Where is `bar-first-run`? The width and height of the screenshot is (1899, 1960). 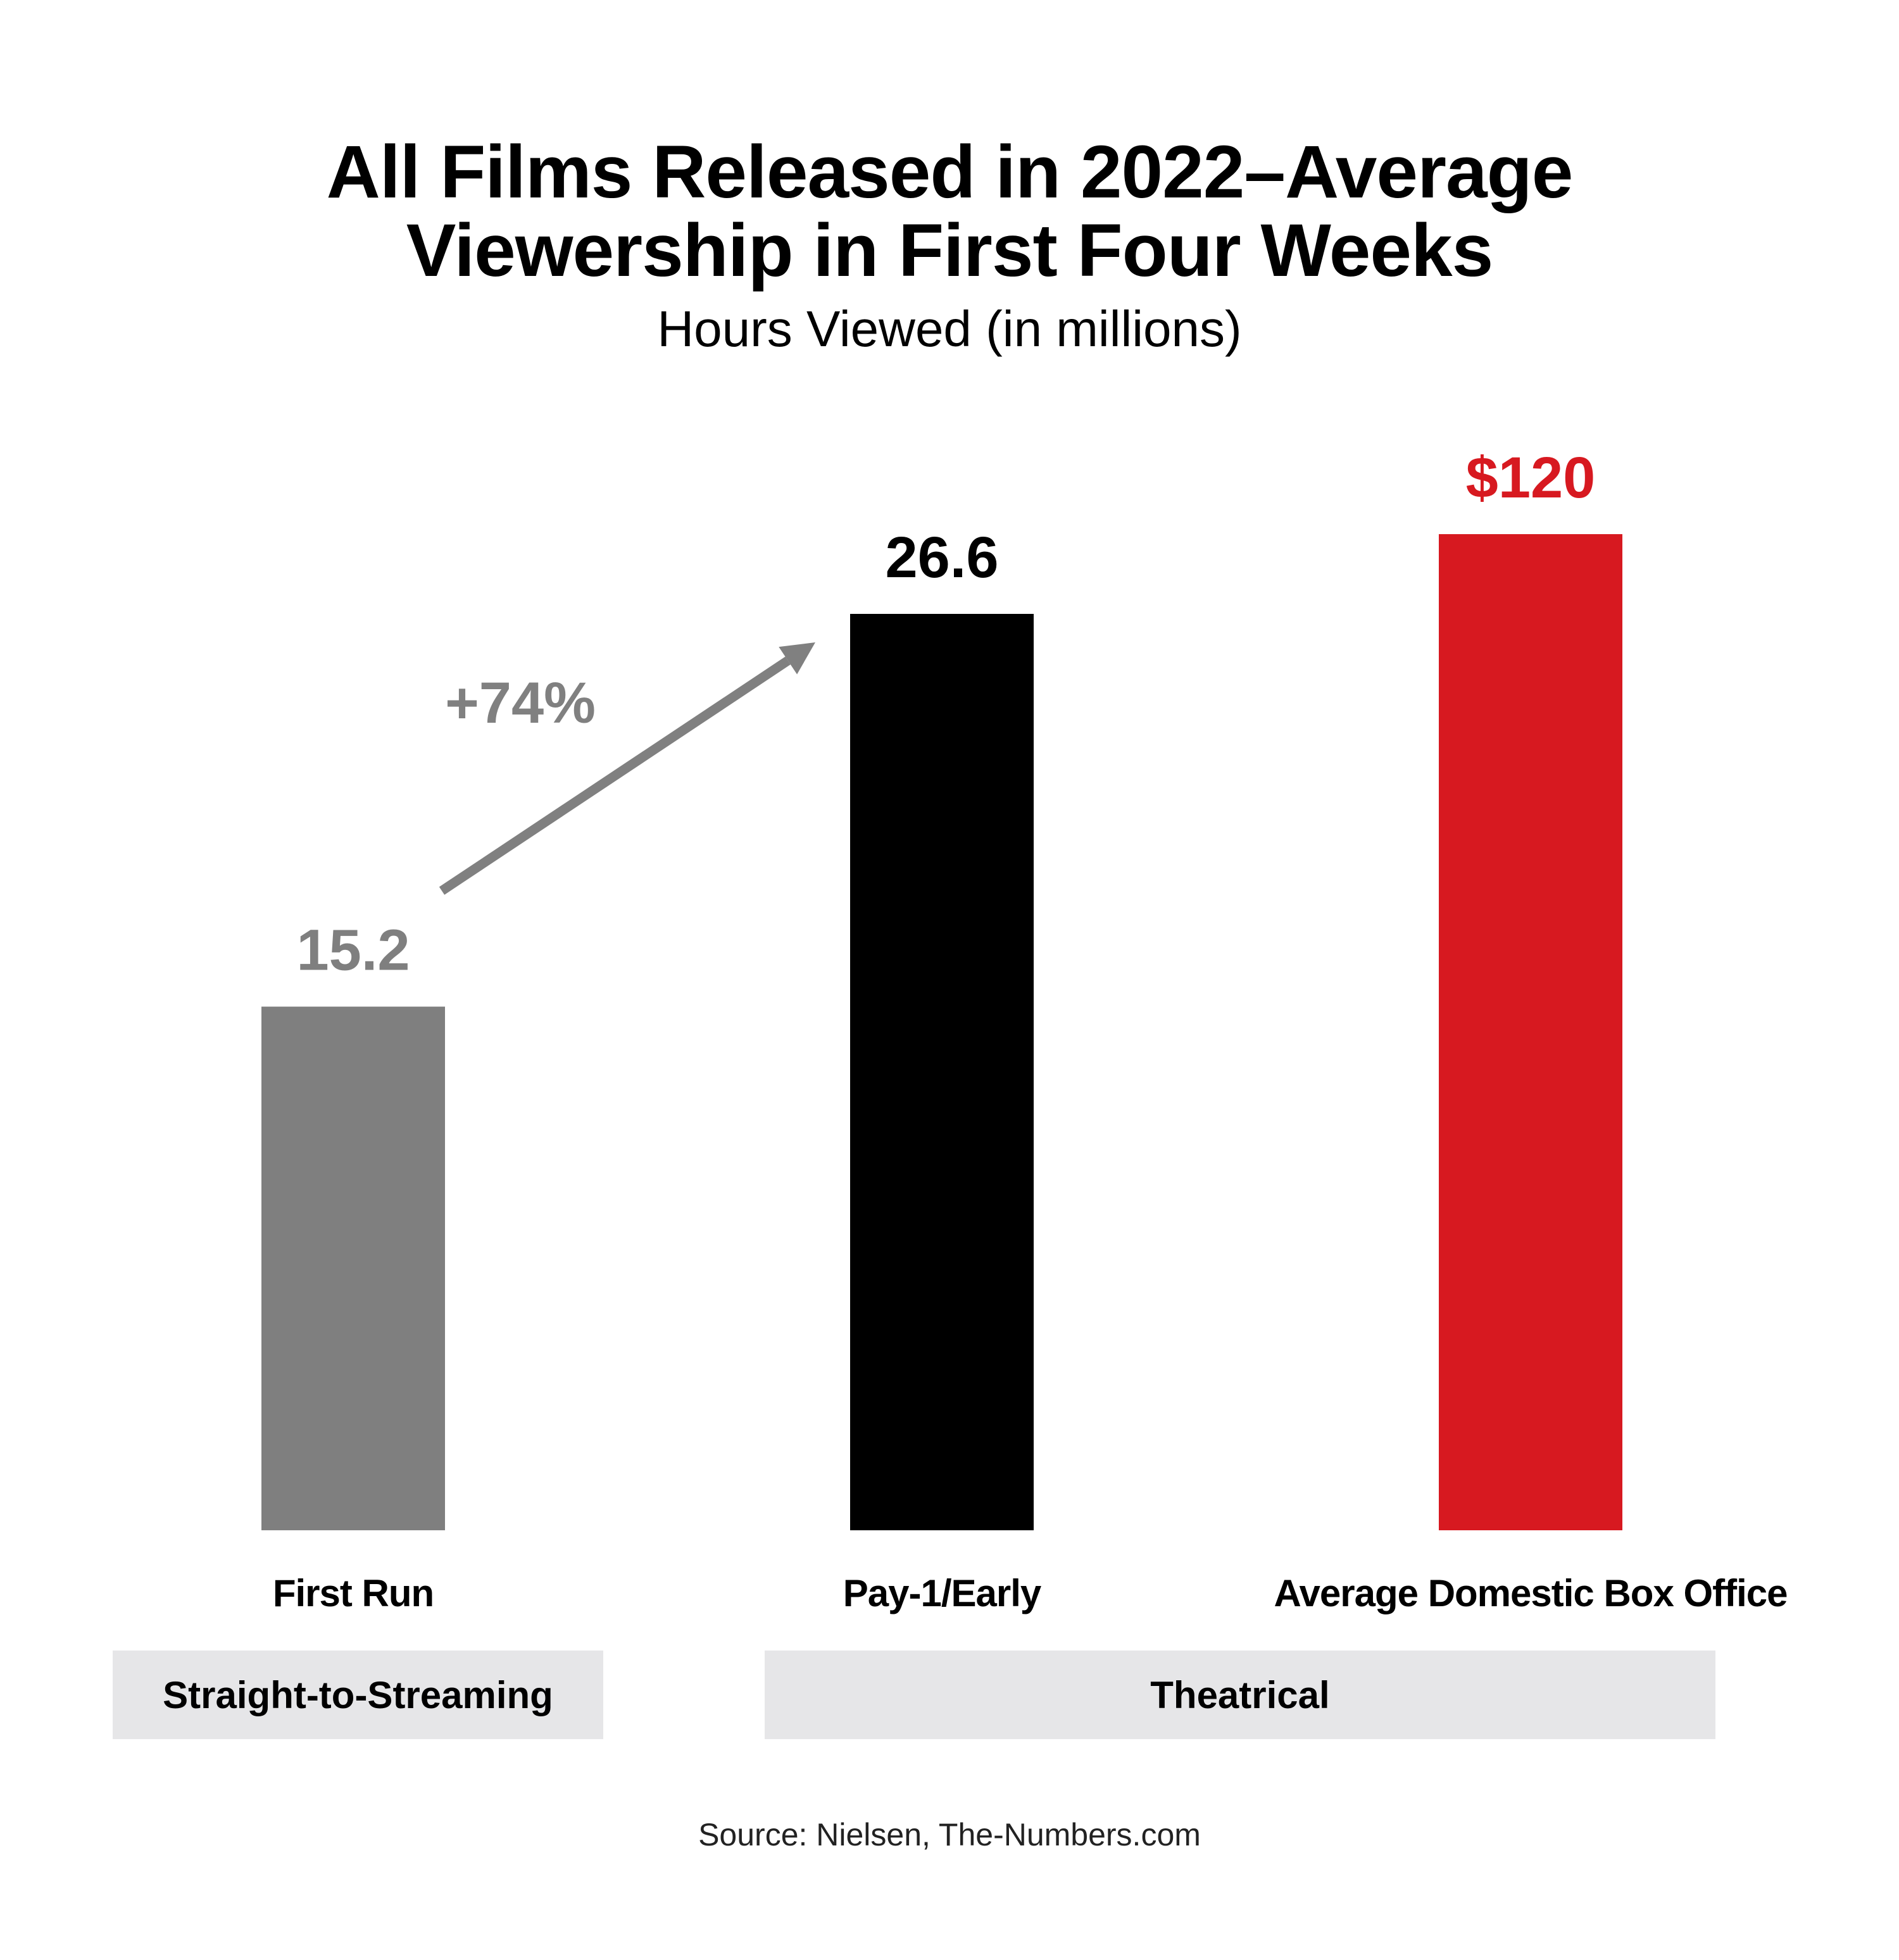
bar-first-run is located at coordinates (353, 1268).